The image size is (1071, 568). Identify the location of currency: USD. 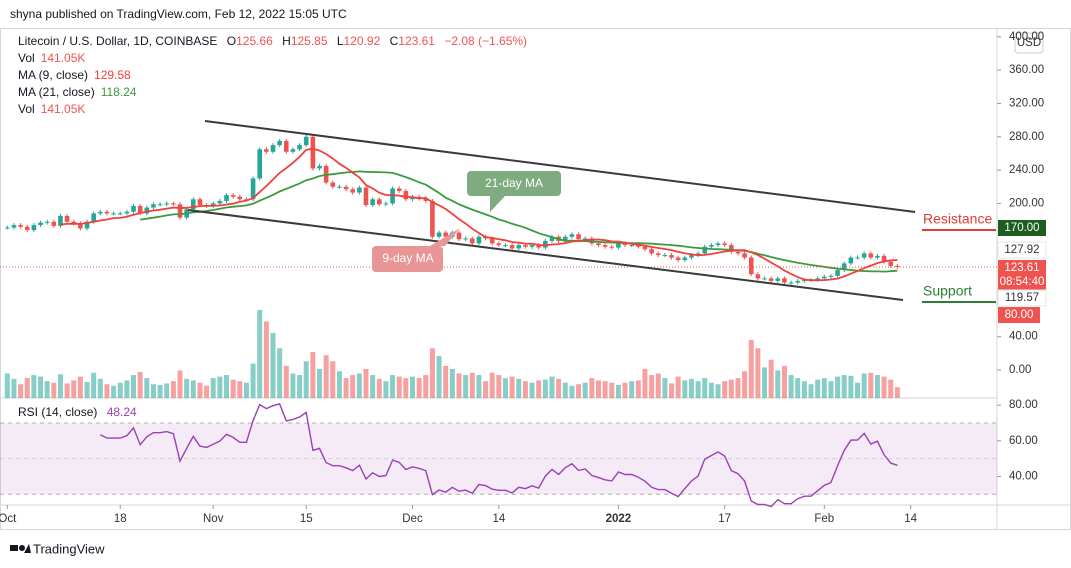
(1029, 43).